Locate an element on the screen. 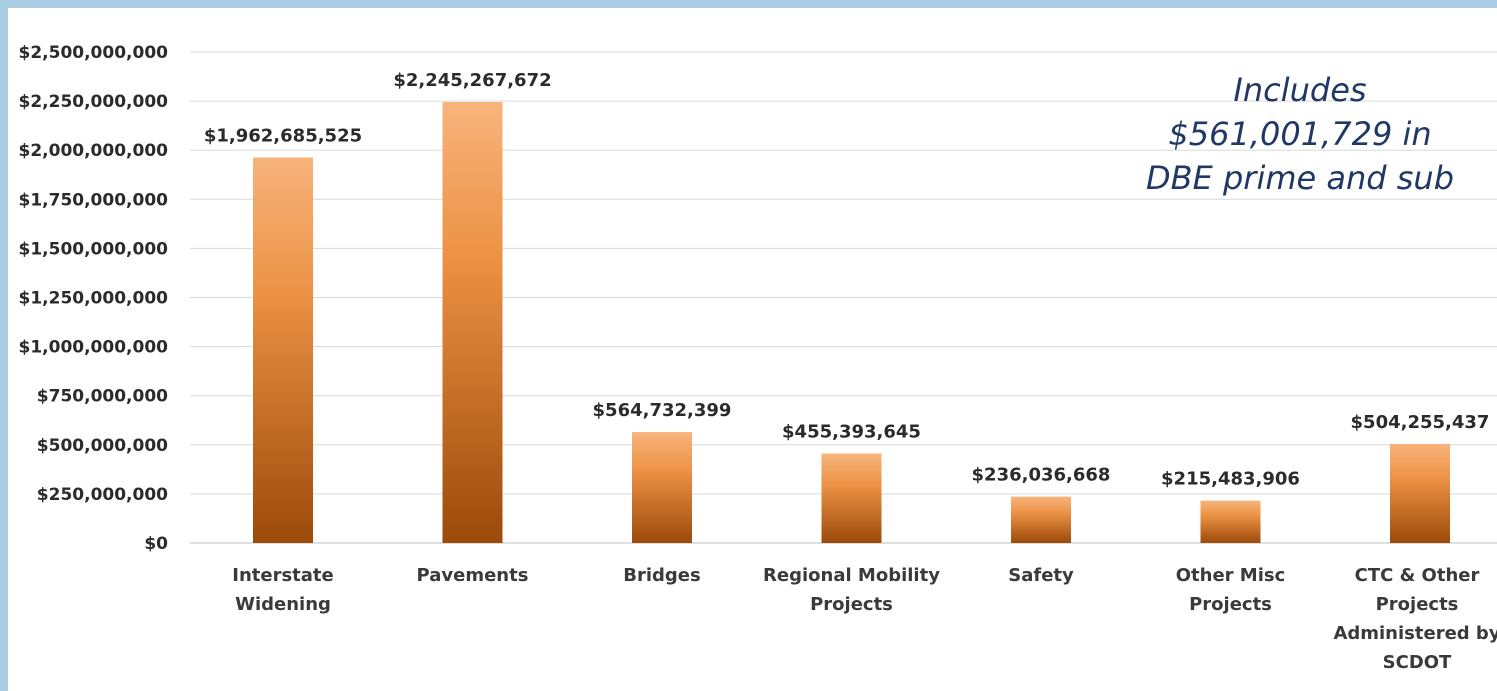  data-label: $564,732,399 is located at coordinates (662, 410).